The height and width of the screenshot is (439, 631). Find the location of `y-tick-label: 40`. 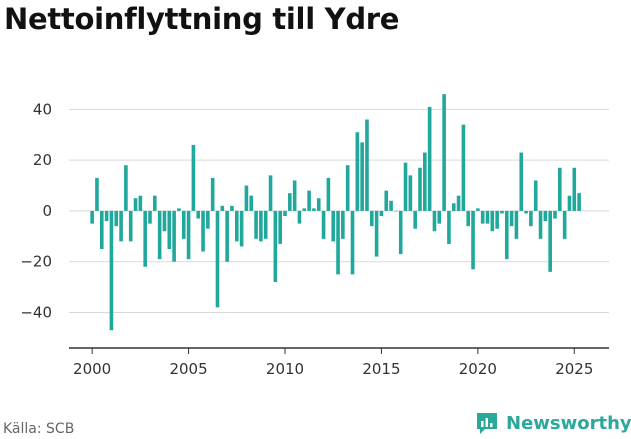

y-tick-label: 40 is located at coordinates (42, 109).